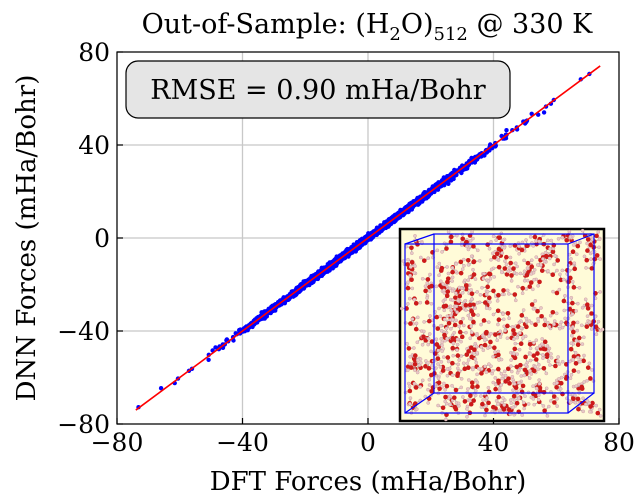  Describe the element at coordinates (618, 442) in the screenshot. I see `x-tick-label: 80` at that location.